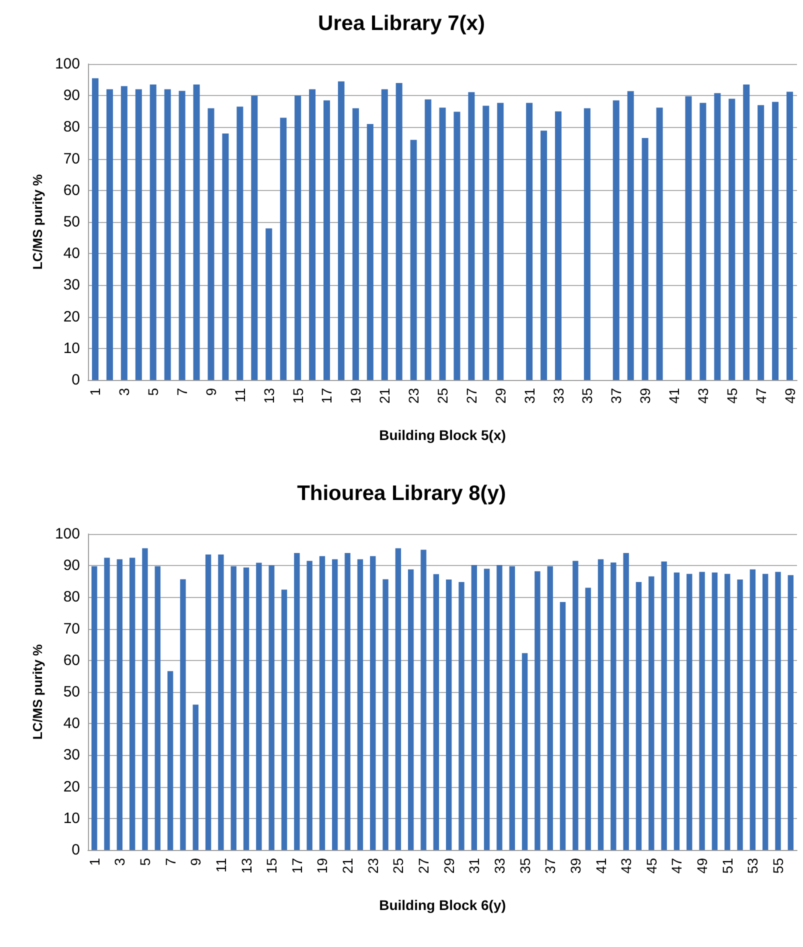 The width and height of the screenshot is (803, 947). What do you see at coordinates (384, 396) in the screenshot?
I see `x-tick-label: 21` at bounding box center [384, 396].